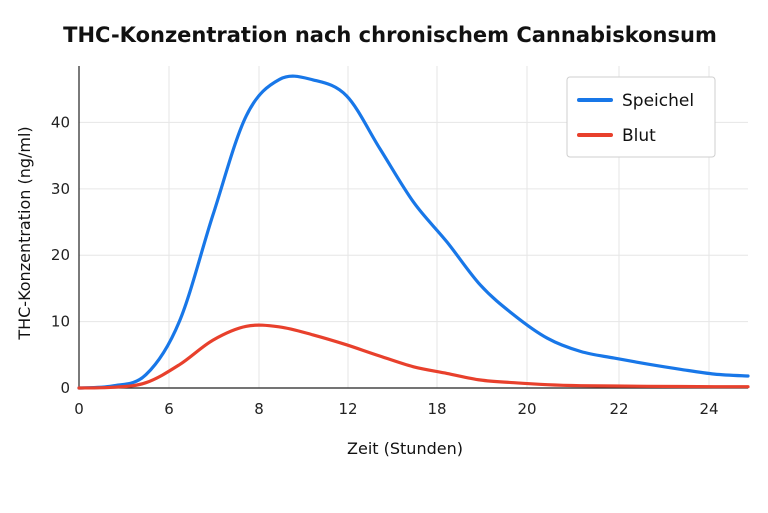 The height and width of the screenshot is (513, 768). Describe the element at coordinates (618, 409) in the screenshot. I see `x-tick-label: 22` at that location.